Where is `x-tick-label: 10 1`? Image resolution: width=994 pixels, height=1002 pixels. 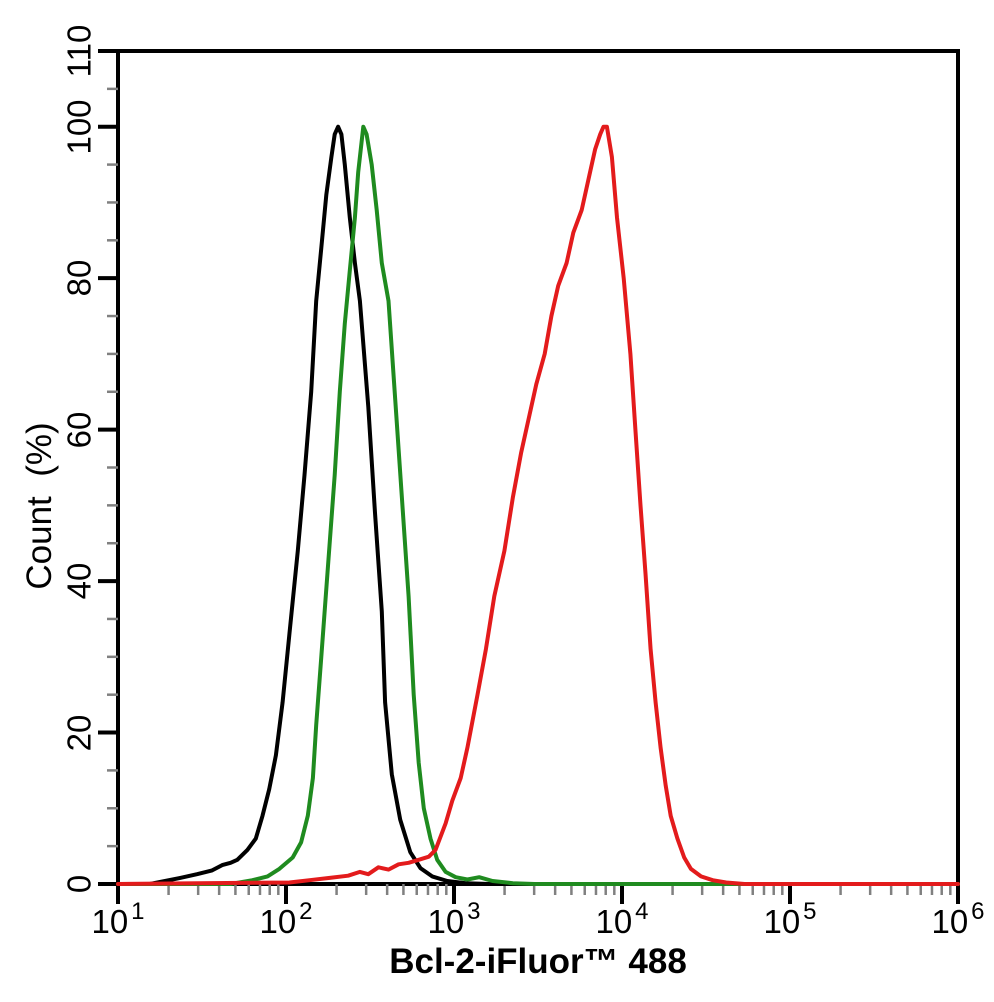 x-tick-label: 10 1 is located at coordinates (118, 919).